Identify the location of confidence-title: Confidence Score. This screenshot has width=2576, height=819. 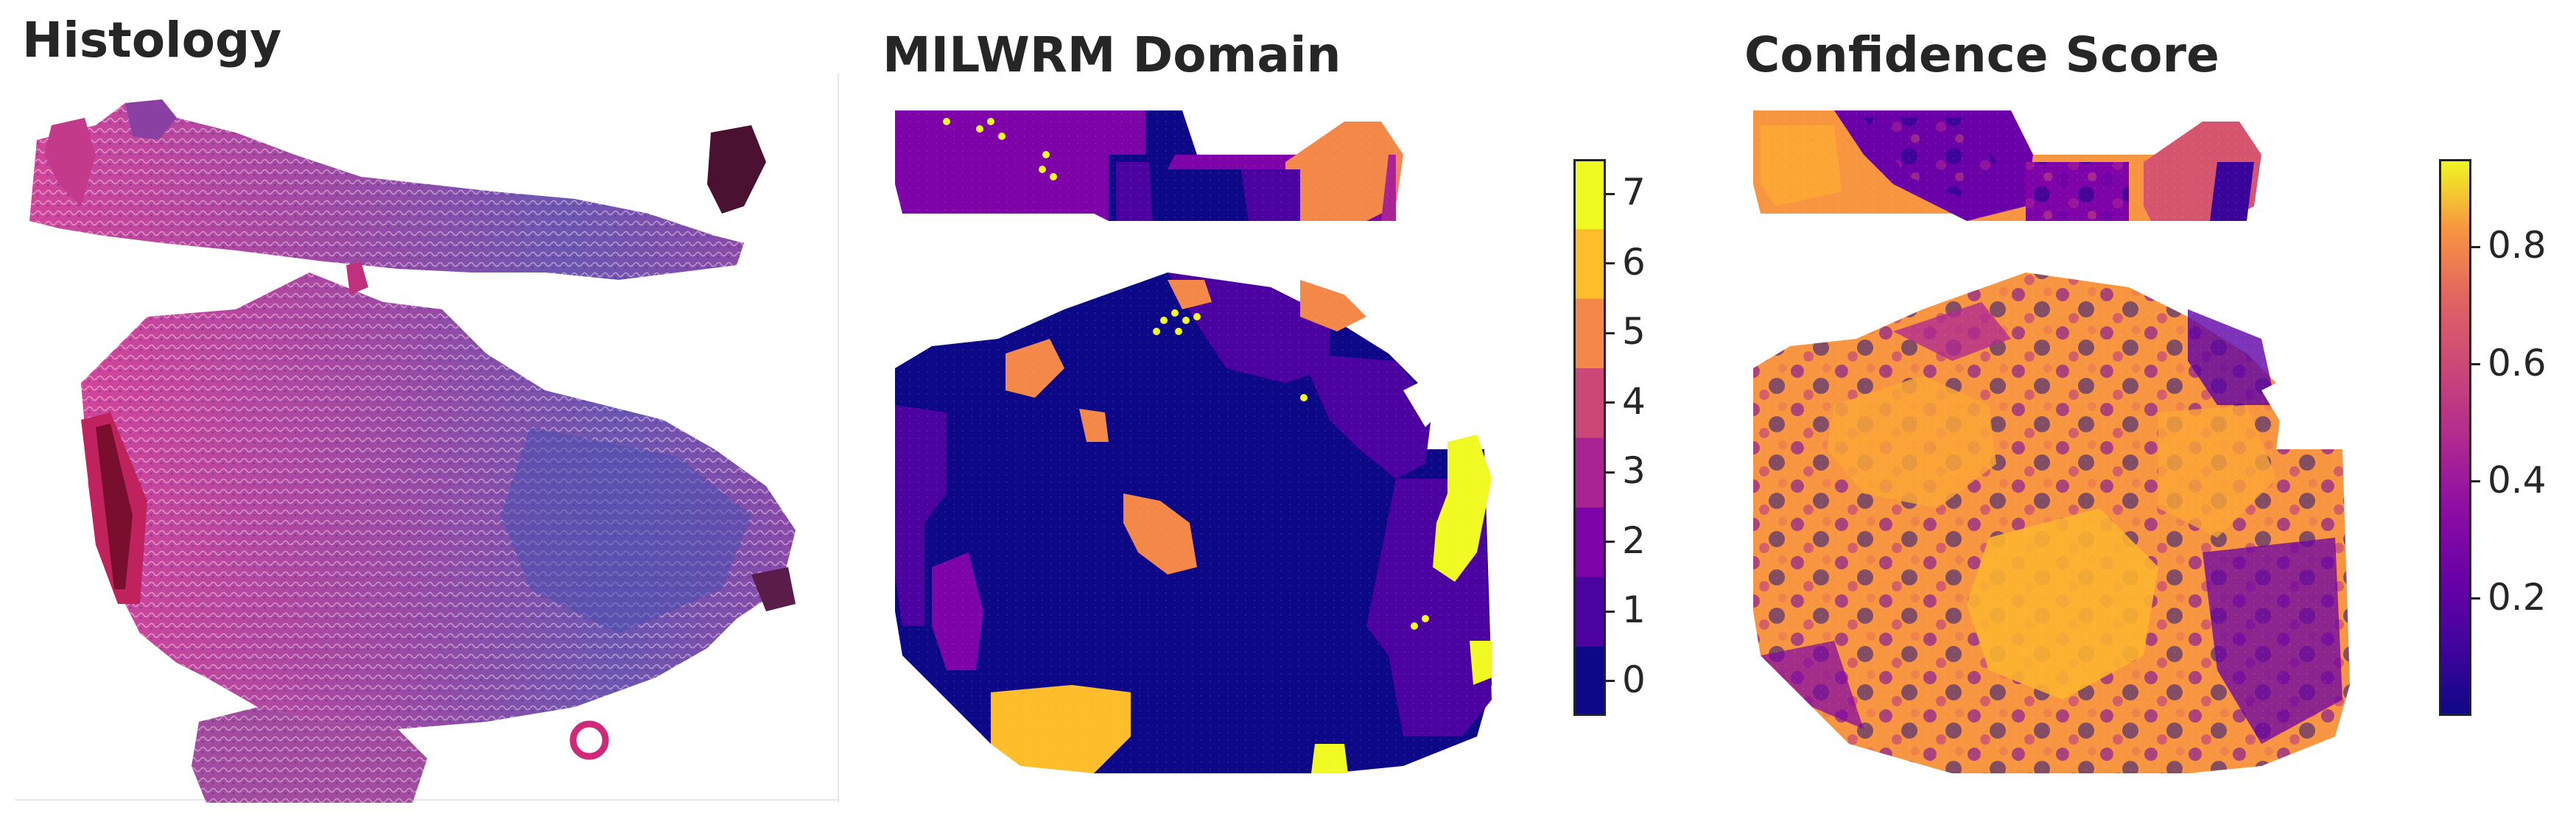
(1981, 55).